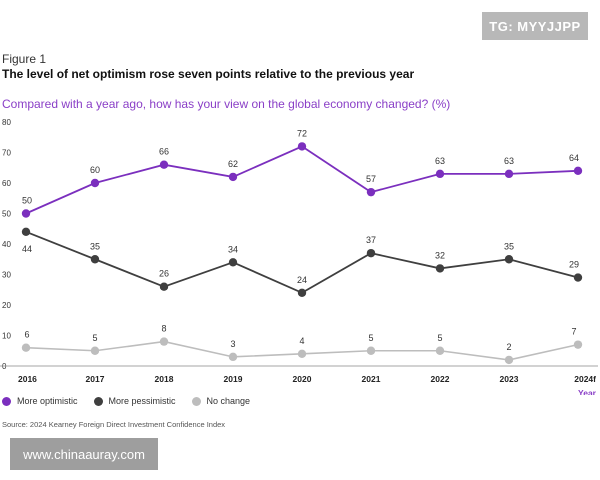 This screenshot has width=600, height=480. What do you see at coordinates (440, 255) in the screenshot?
I see `data-label-pessimistic-2022: 32` at bounding box center [440, 255].